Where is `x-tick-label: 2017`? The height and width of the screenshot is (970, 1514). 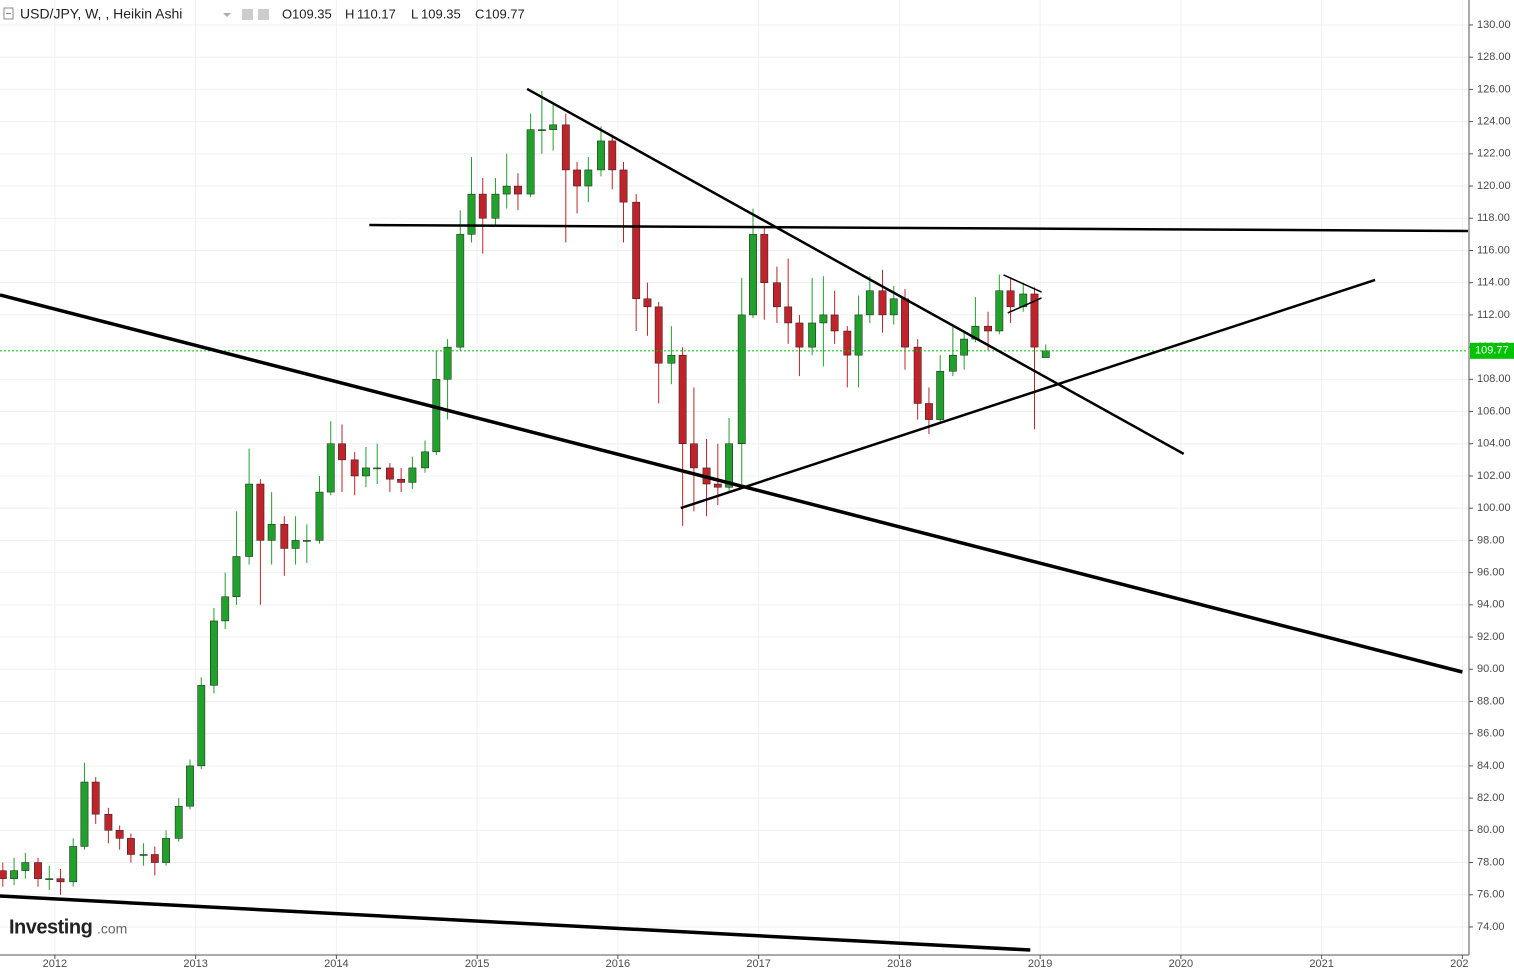
x-tick-label: 2017 is located at coordinates (758, 964).